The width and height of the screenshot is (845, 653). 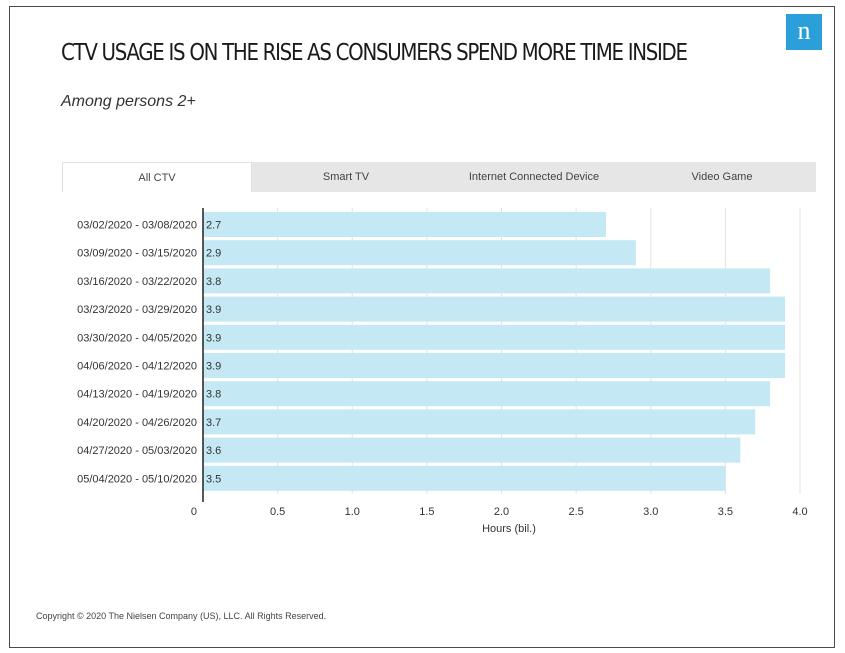 I want to click on category-label: 04/20/2020 - 04/26/2020, so click(x=137, y=423).